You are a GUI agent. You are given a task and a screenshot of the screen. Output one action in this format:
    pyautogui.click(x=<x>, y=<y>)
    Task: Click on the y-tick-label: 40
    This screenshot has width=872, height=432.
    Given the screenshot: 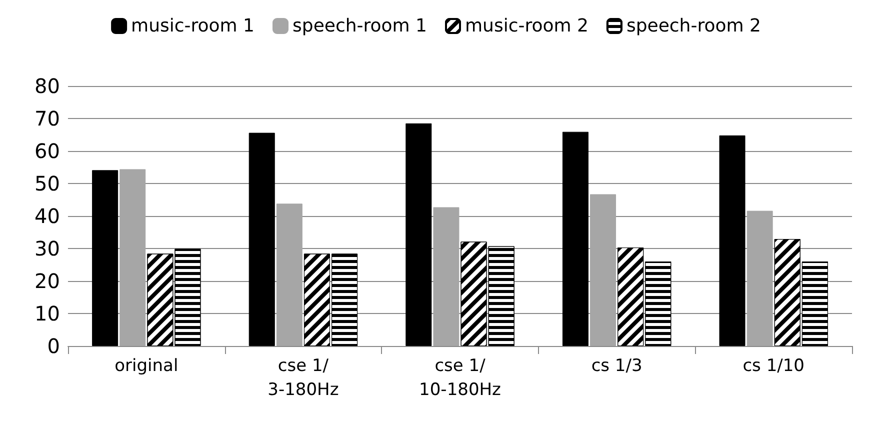 What is the action you would take?
    pyautogui.click(x=47, y=216)
    